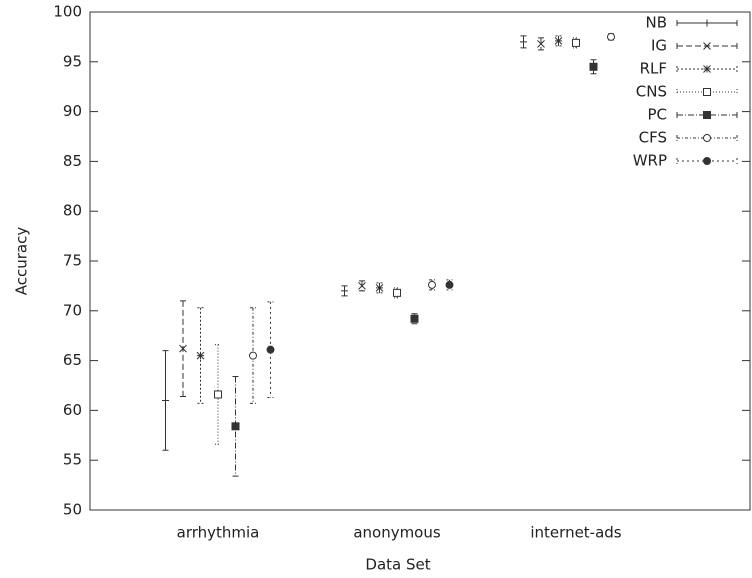  Describe the element at coordinates (72, 161) in the screenshot. I see `y-tick-label: 85` at that location.